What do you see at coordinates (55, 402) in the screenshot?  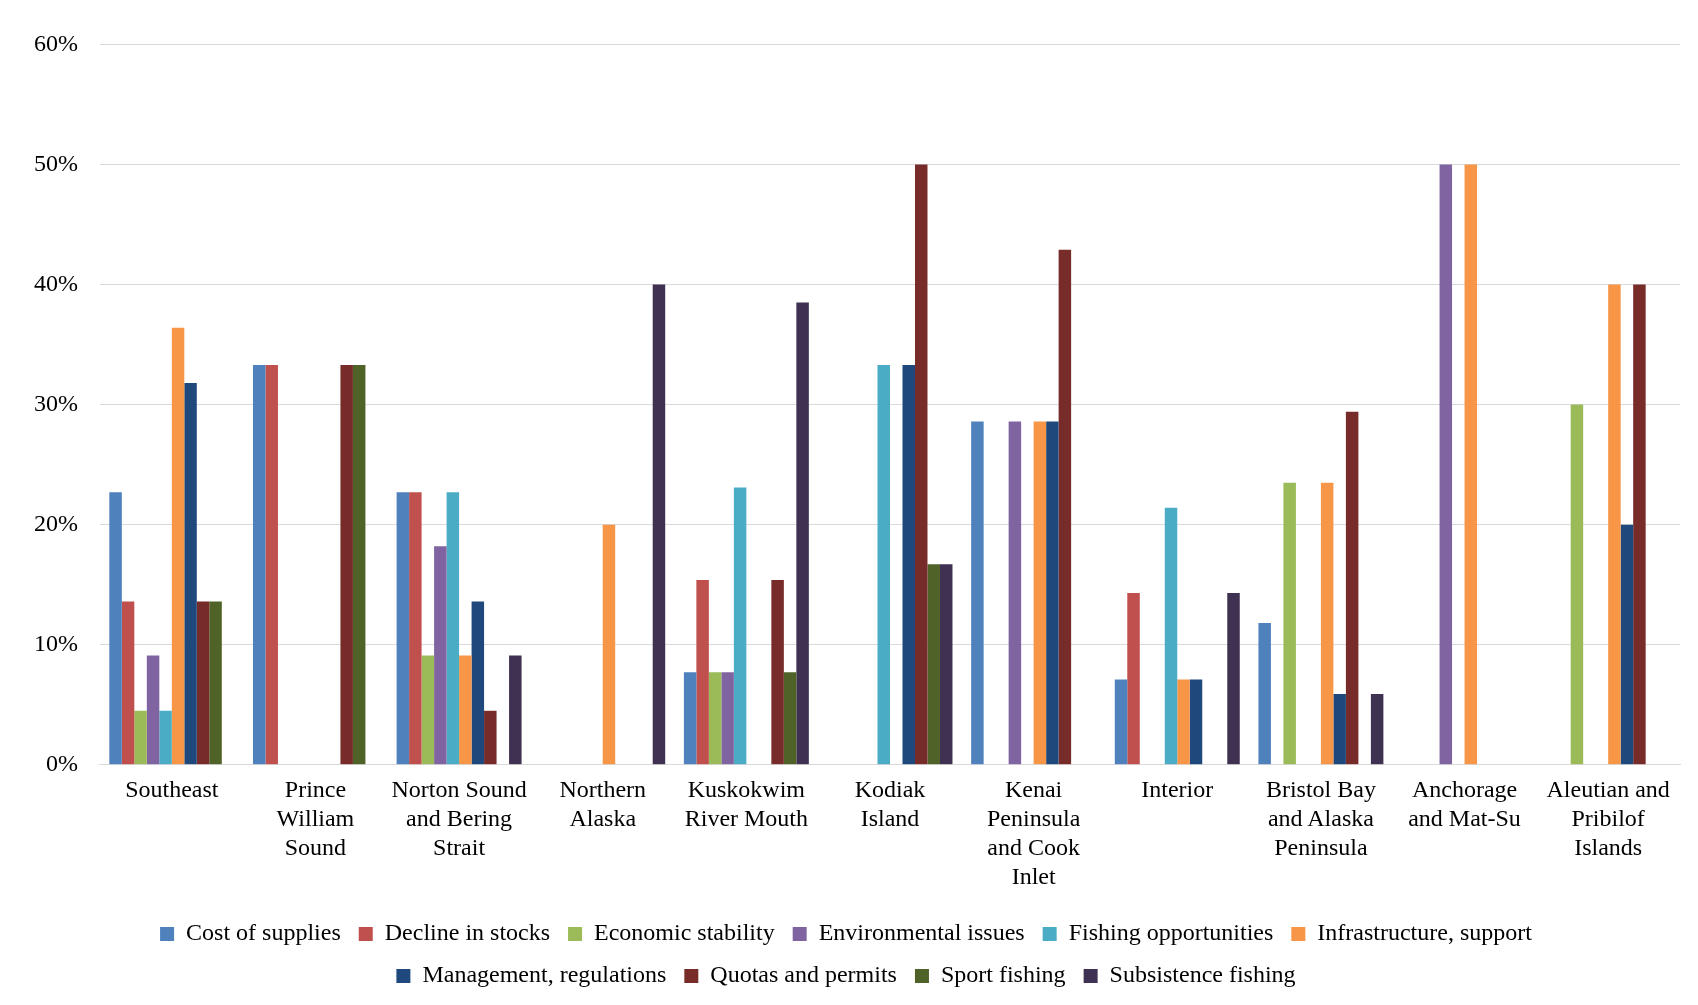 I see `y-tick-label: 30%` at bounding box center [55, 402].